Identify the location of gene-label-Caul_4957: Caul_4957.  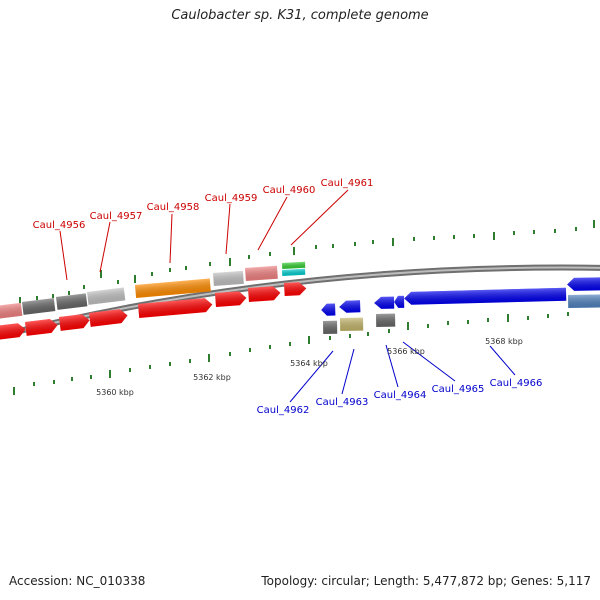
(116, 216).